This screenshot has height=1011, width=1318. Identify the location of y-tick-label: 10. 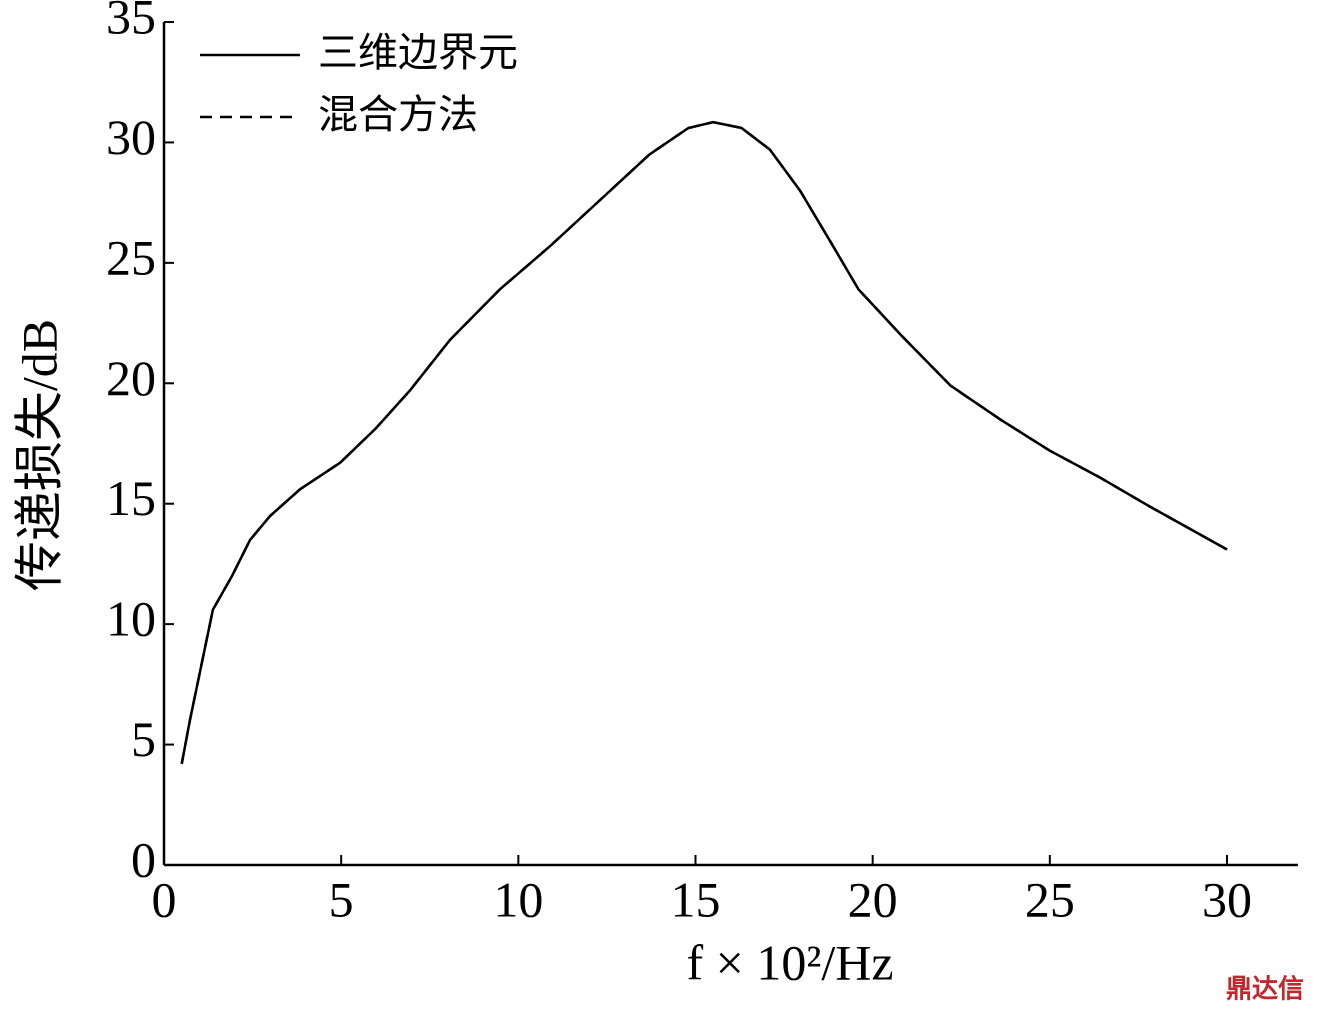
(131, 619).